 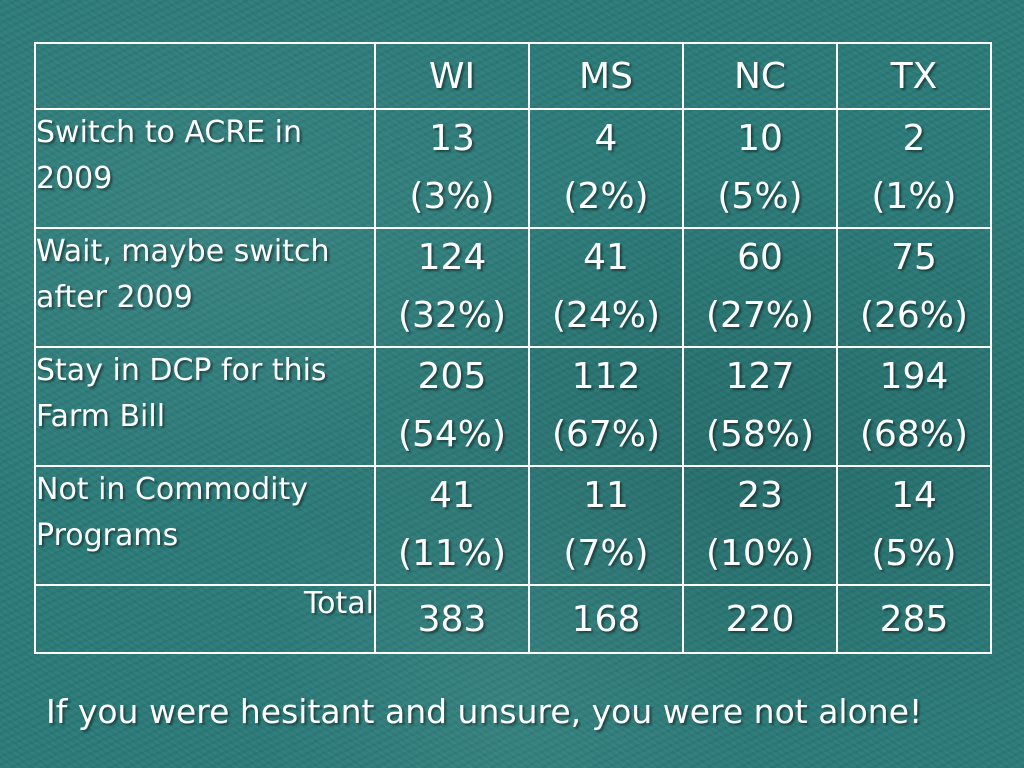 I want to click on cell-percent: (10%), so click(x=760, y=553).